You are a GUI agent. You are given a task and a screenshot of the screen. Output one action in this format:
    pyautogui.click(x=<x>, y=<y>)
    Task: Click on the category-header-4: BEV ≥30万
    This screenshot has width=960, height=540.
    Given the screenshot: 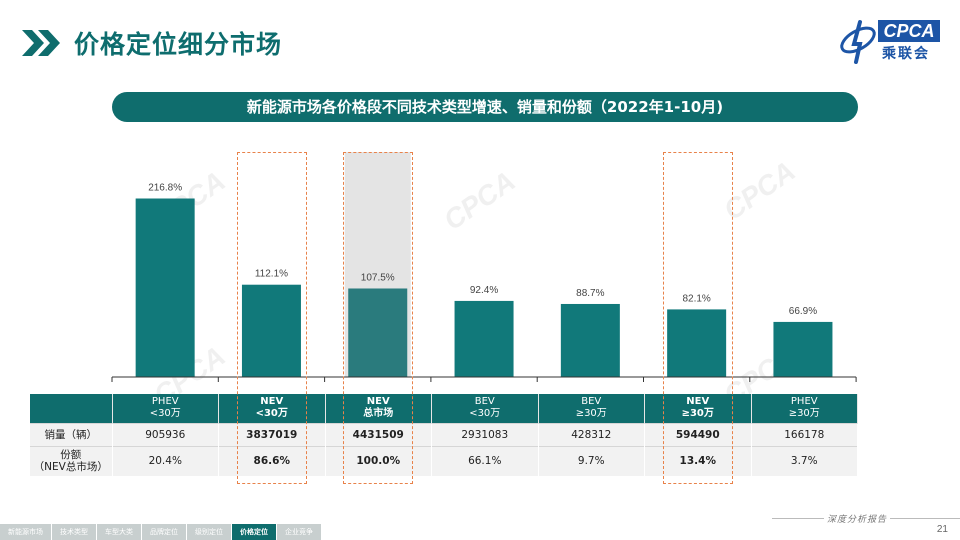 What is the action you would take?
    pyautogui.click(x=591, y=408)
    